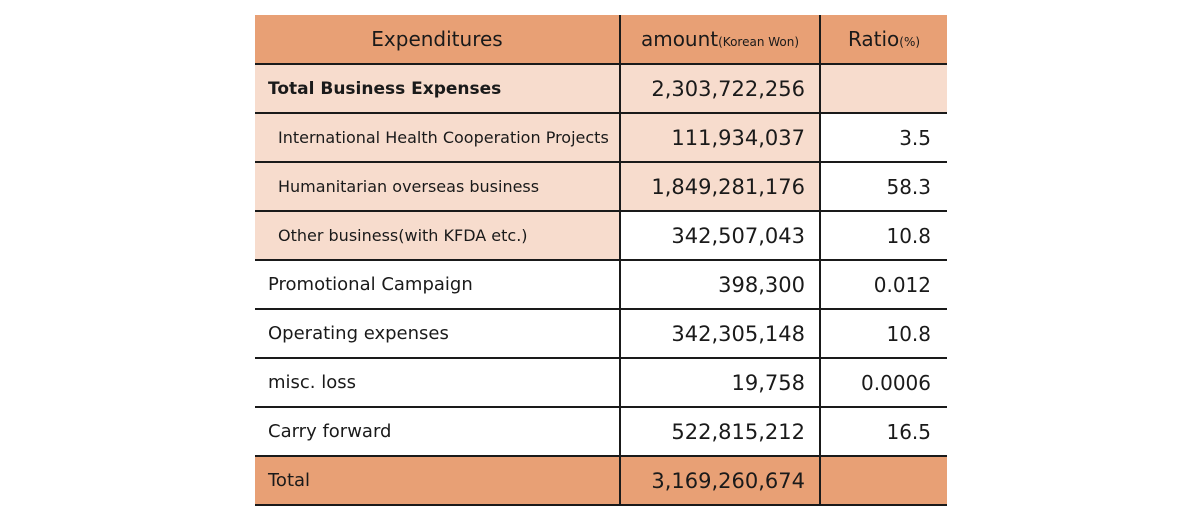 The width and height of the screenshot is (1200, 522). What do you see at coordinates (883, 284) in the screenshot?
I see `row-ratio: 0.012` at bounding box center [883, 284].